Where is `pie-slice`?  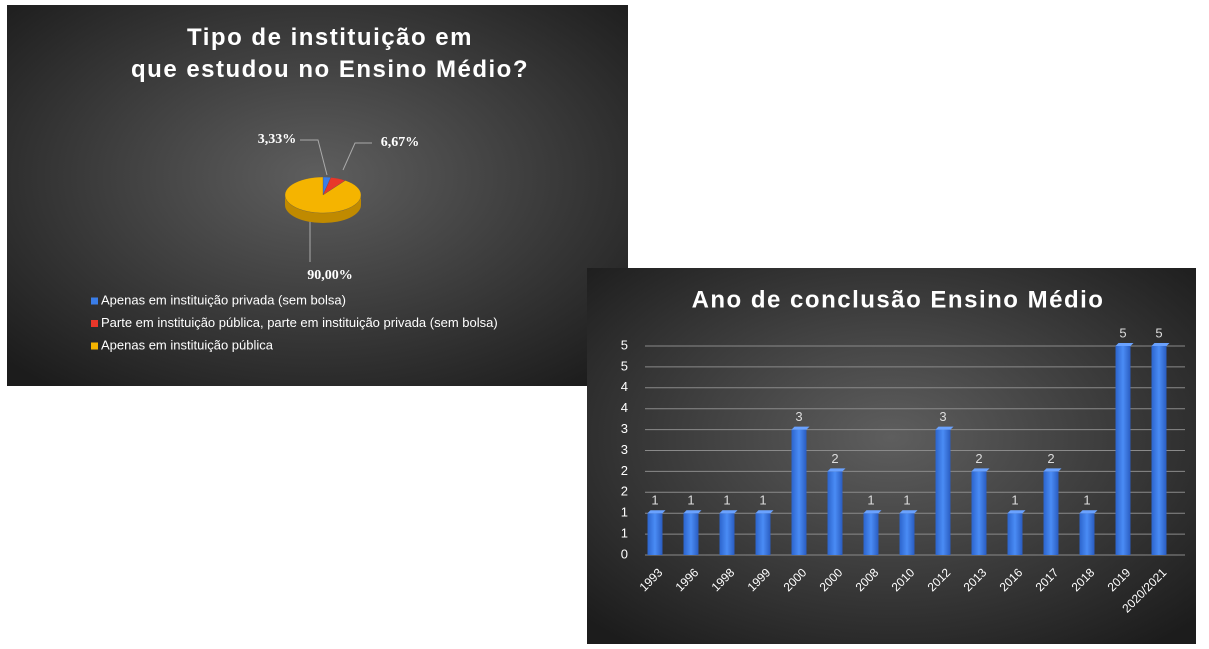
pie-slice is located at coordinates (323, 195).